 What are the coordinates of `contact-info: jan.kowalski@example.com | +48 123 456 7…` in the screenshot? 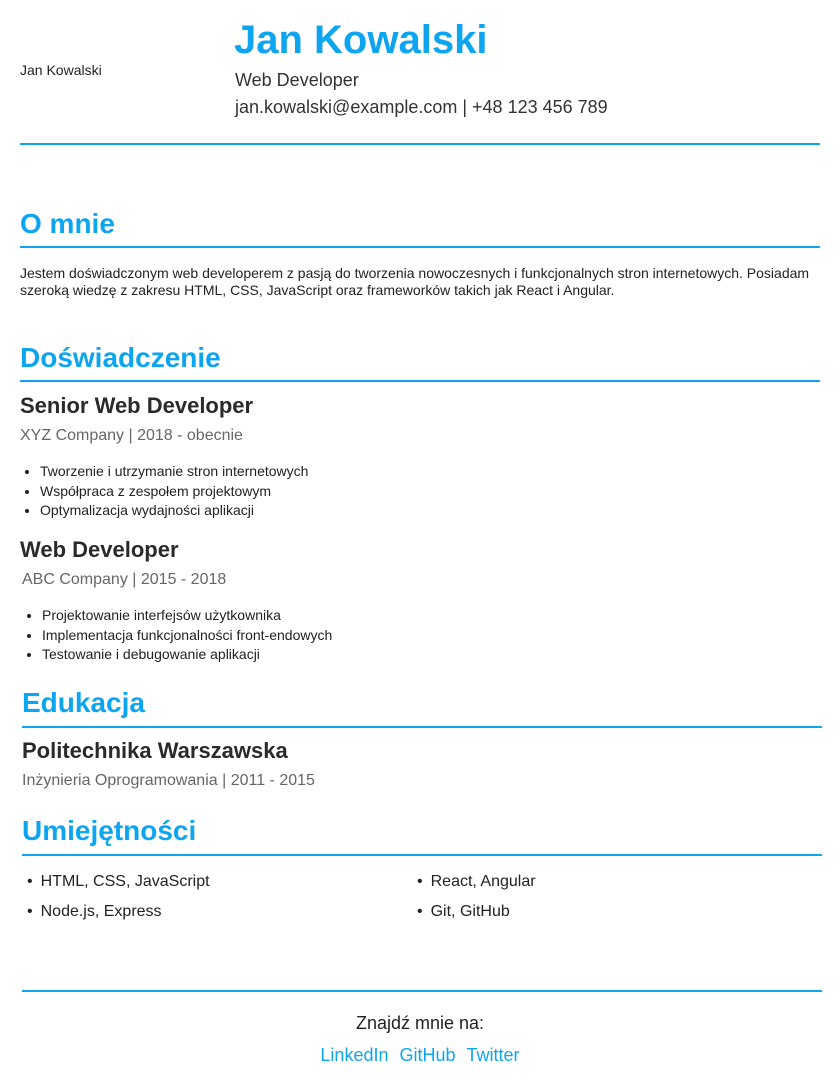 It's located at (421, 107).